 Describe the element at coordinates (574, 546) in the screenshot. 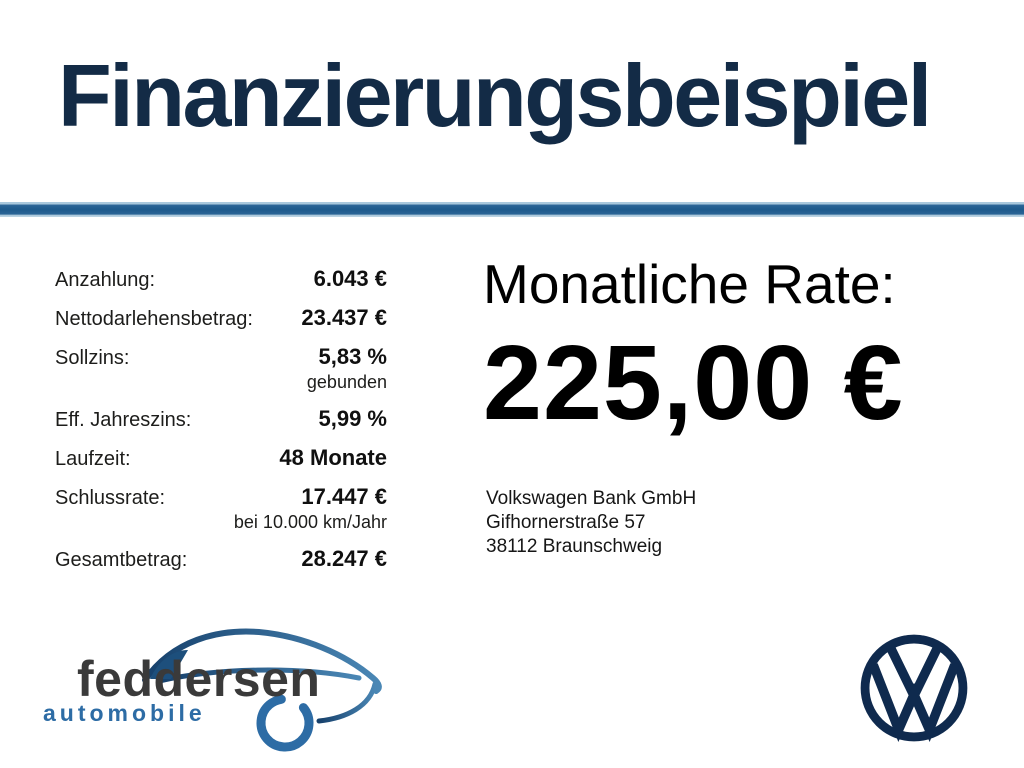

I see `bank-city: 38112 Braunschweig` at that location.